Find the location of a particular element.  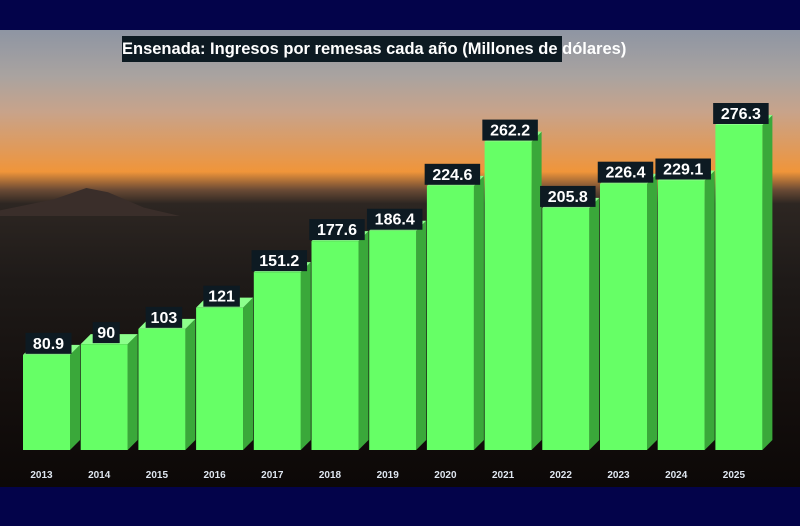

bar-2018 is located at coordinates (335, 345).